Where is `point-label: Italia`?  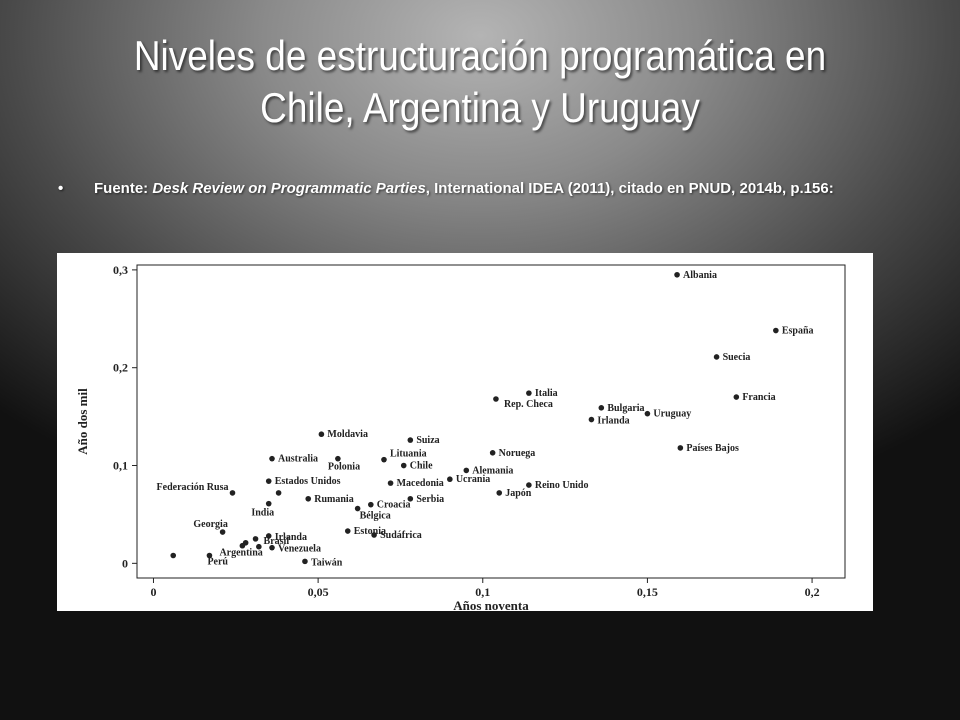
point-label: Italia is located at coordinates (546, 393).